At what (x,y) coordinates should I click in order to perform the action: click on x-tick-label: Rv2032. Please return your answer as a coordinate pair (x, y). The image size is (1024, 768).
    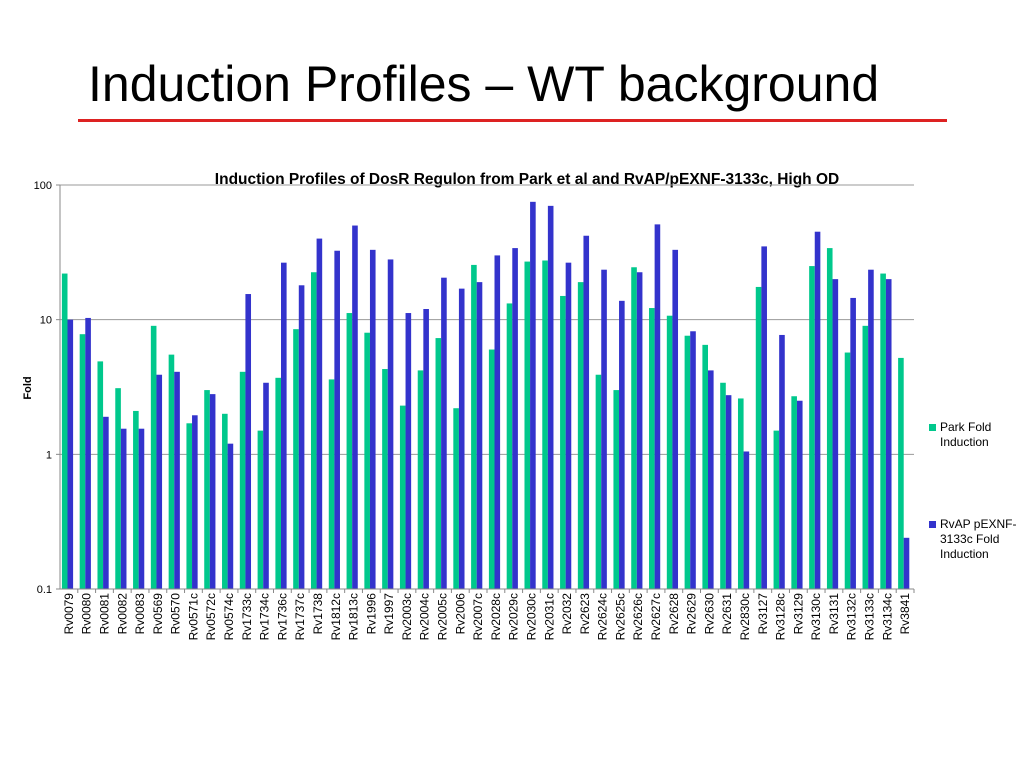
    Looking at the image, I should click on (567, 614).